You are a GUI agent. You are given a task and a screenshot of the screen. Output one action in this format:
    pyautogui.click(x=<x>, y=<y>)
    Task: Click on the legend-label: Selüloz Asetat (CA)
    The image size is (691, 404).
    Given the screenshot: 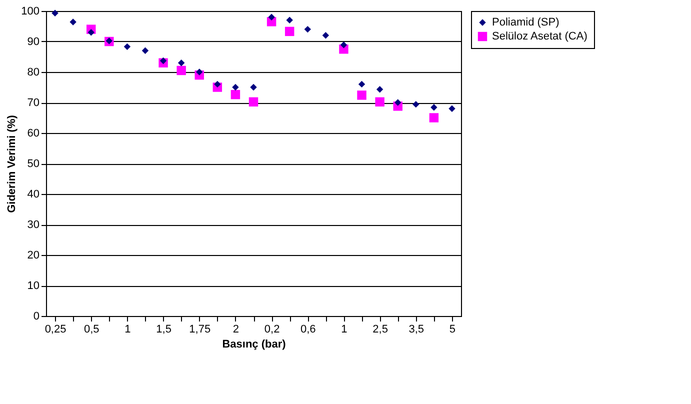 What is the action you would take?
    pyautogui.click(x=540, y=36)
    